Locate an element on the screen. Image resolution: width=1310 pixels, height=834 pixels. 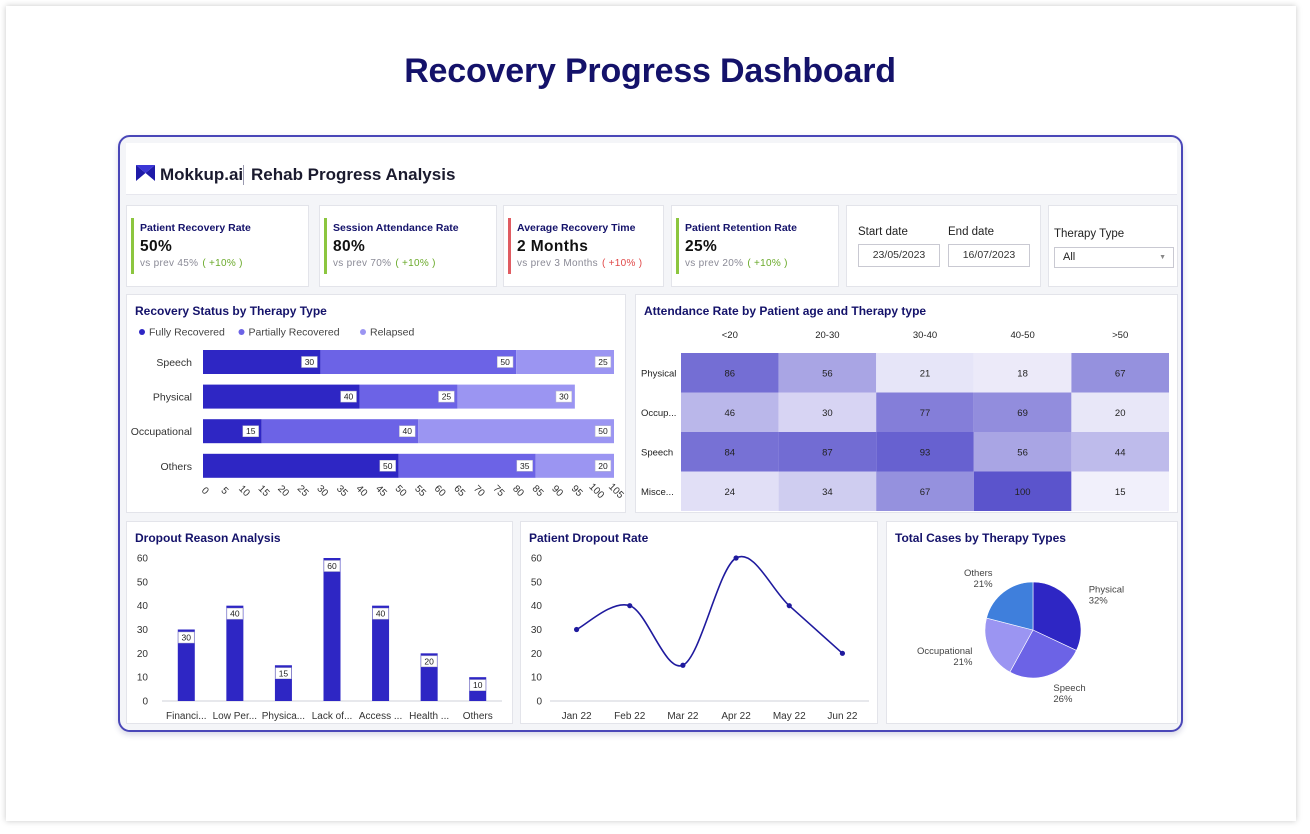
header-divider is located at coordinates (243, 175).